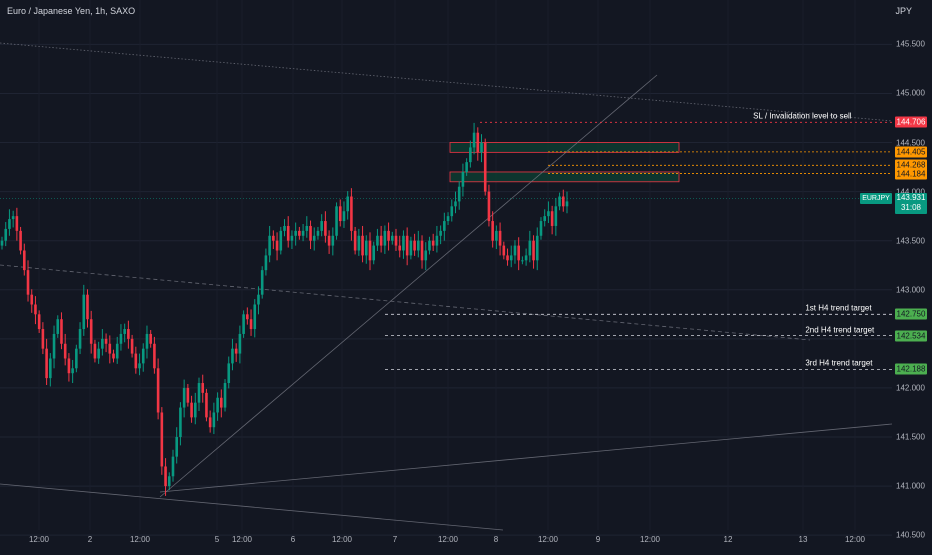 Image resolution: width=932 pixels, height=555 pixels. I want to click on level-price-tag: 144.268, so click(911, 165).